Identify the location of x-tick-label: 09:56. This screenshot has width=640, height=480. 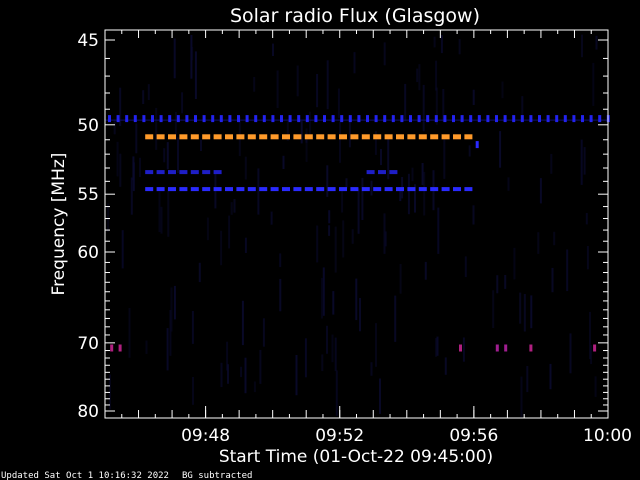
(473, 436).